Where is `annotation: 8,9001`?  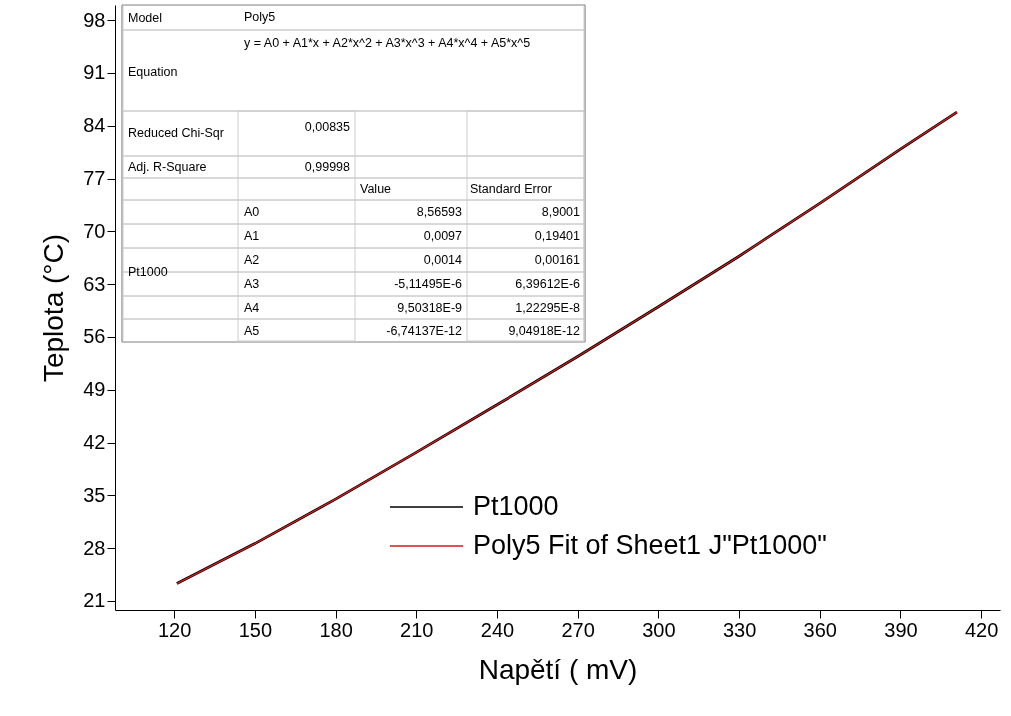
annotation: 8,9001 is located at coordinates (561, 212).